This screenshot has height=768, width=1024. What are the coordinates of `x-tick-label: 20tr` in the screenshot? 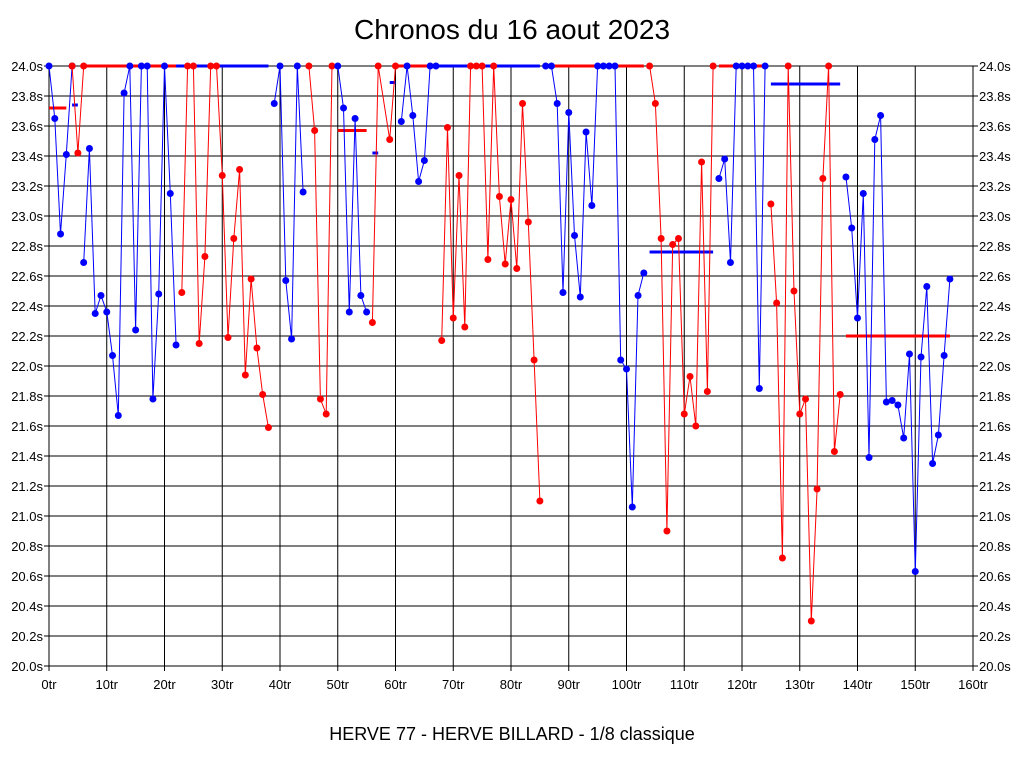 It's located at (164, 684).